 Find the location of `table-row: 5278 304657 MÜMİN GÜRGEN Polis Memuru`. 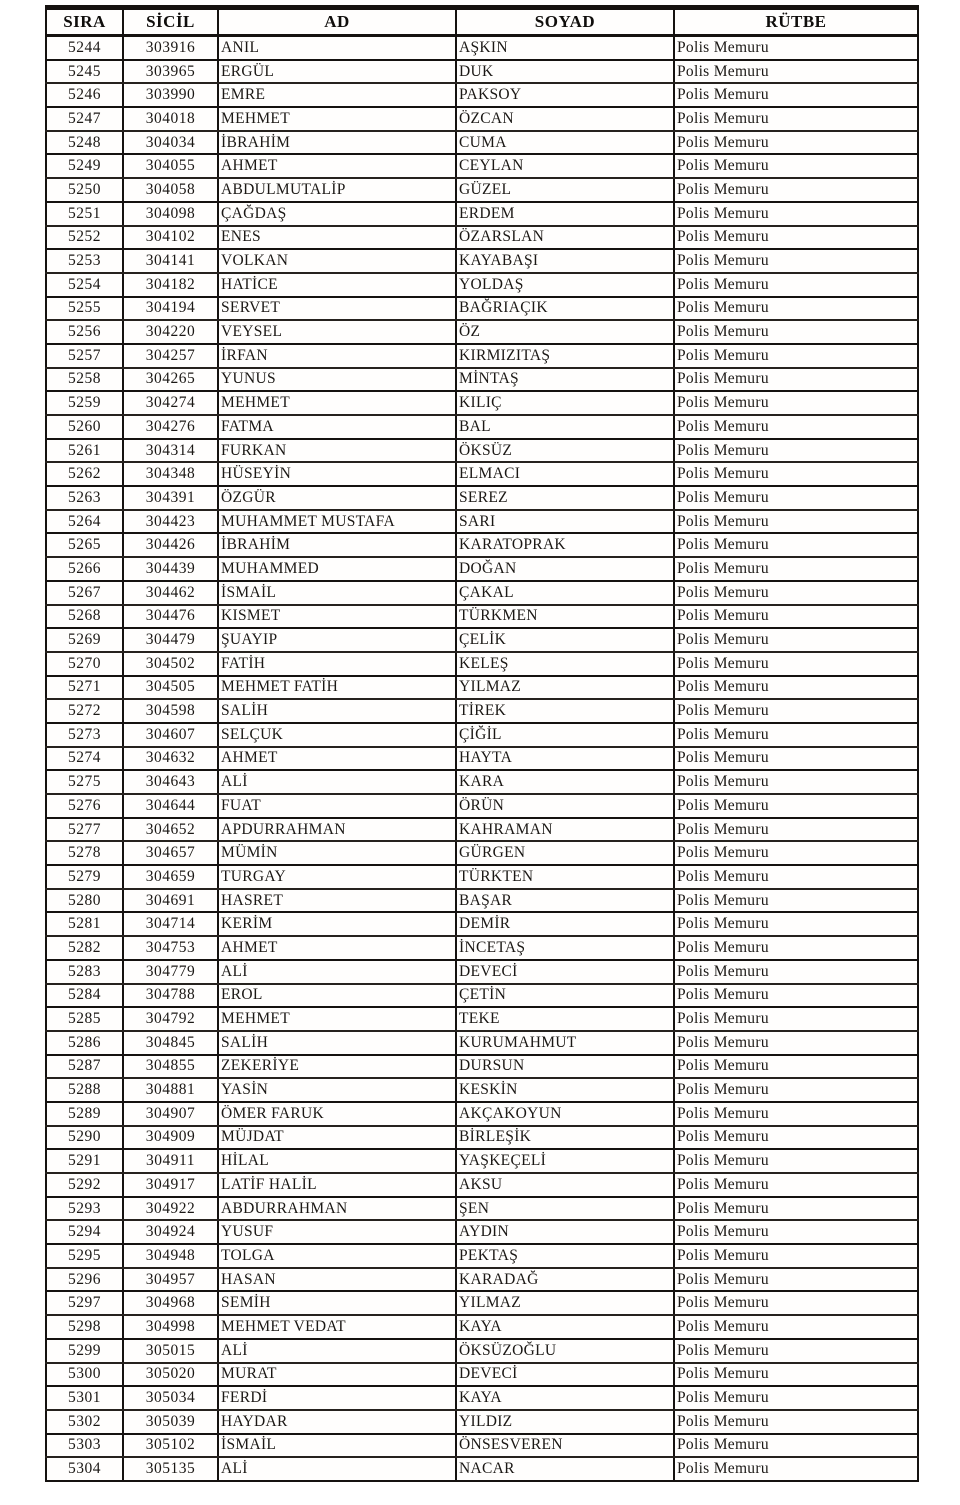

table-row: 5278 304657 MÜMİN GÜRGEN Polis Memuru is located at coordinates (482, 853).